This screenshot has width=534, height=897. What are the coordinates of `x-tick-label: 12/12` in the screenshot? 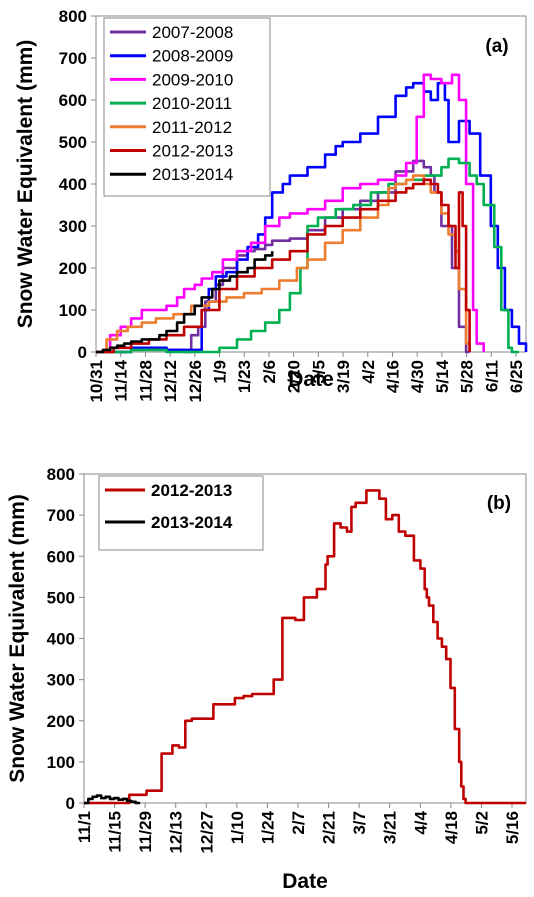 It's located at (170, 381).